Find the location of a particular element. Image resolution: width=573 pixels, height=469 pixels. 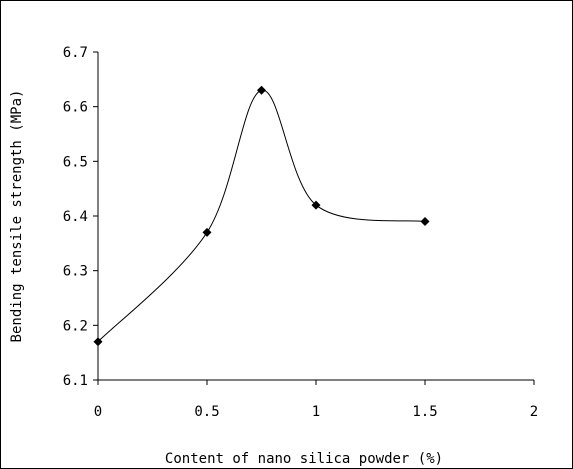

x-tick-label: 0.5 is located at coordinates (206, 412).